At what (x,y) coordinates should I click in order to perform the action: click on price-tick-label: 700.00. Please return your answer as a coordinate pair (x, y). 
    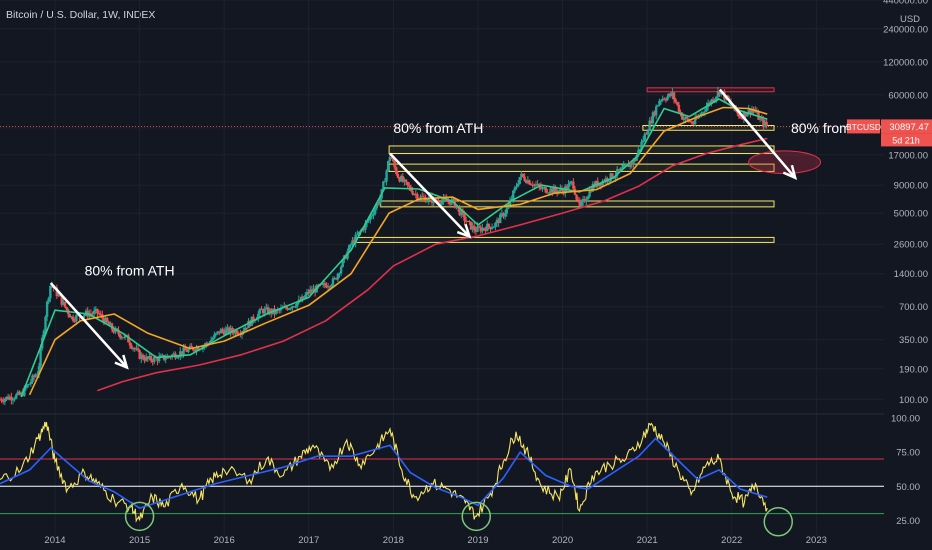
    Looking at the image, I should click on (913, 307).